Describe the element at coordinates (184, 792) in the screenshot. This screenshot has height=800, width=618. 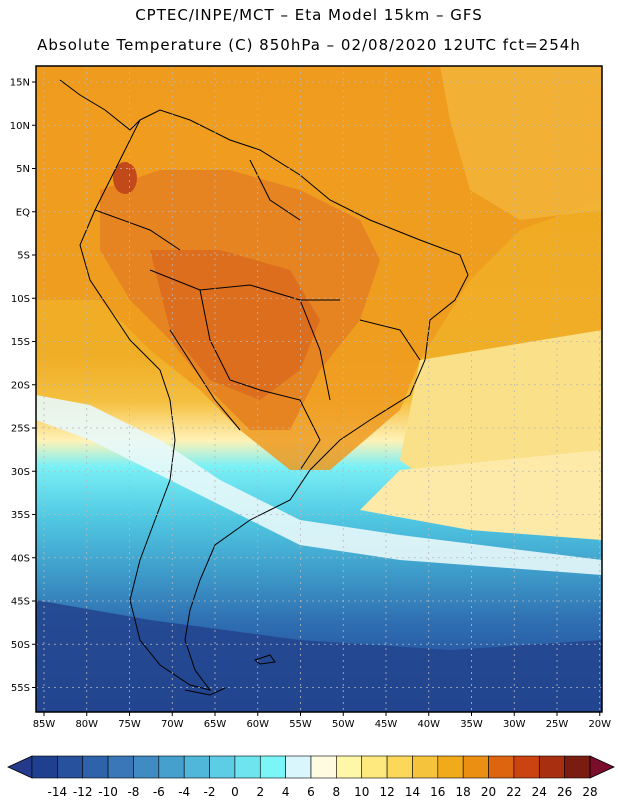
I see `colorbar-tick-label: -4` at that location.